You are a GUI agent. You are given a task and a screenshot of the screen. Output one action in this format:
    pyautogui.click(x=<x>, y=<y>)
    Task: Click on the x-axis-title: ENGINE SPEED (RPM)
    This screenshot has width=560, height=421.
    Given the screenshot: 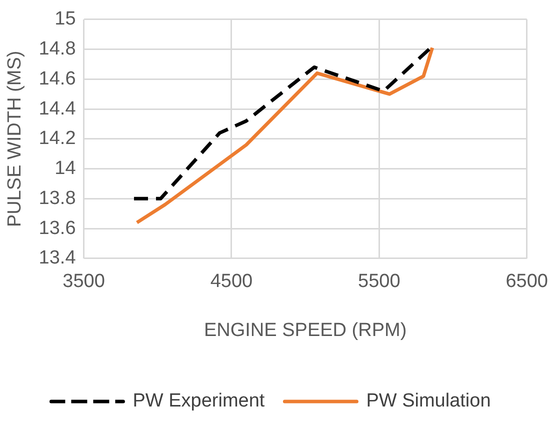 What is the action you would take?
    pyautogui.click(x=305, y=330)
    